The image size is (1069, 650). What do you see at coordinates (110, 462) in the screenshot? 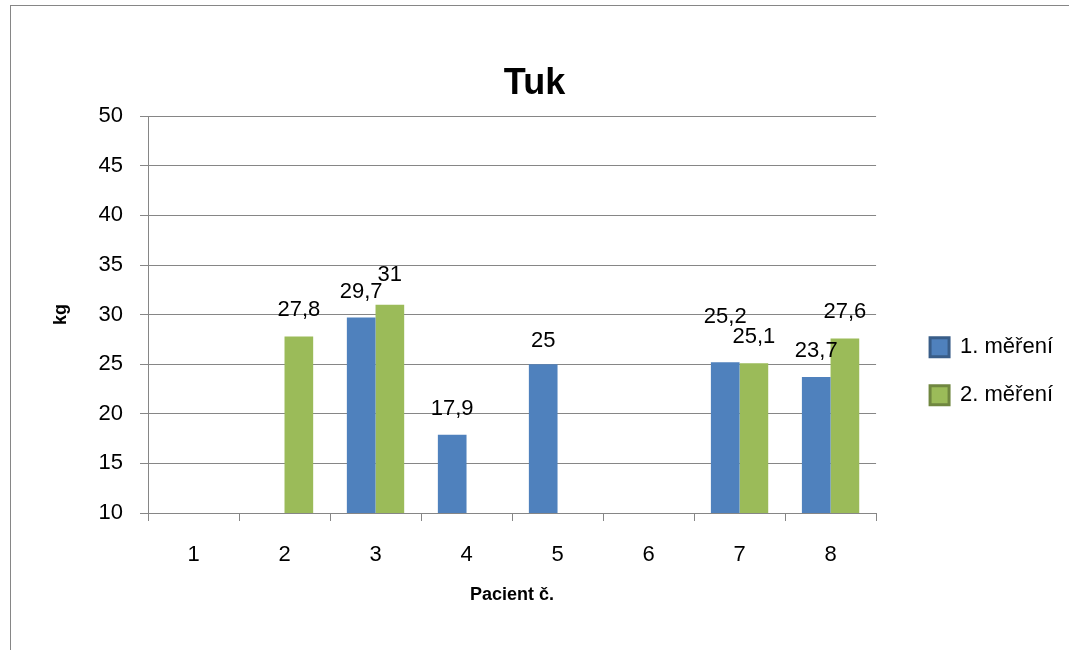
I see `y-tick-label: 15` at bounding box center [110, 462].